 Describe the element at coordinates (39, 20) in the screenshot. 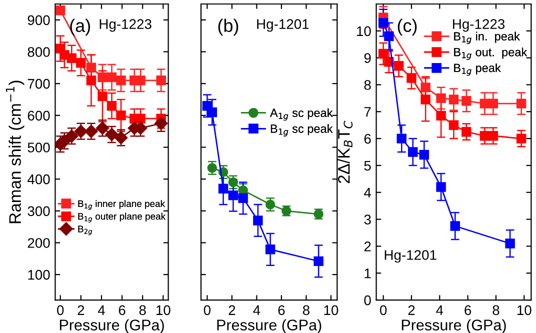

I see `y-tick-label: 900` at that location.